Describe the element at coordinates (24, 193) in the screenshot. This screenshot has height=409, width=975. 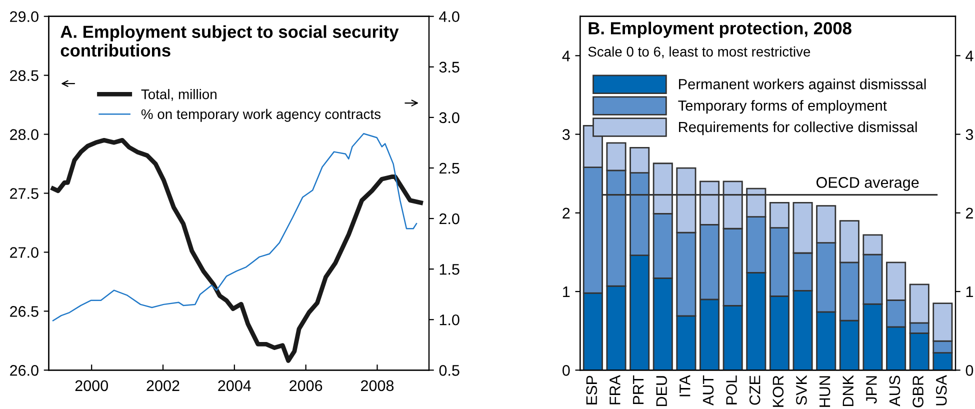
I see `y-tick-label: 27.5` at that location.